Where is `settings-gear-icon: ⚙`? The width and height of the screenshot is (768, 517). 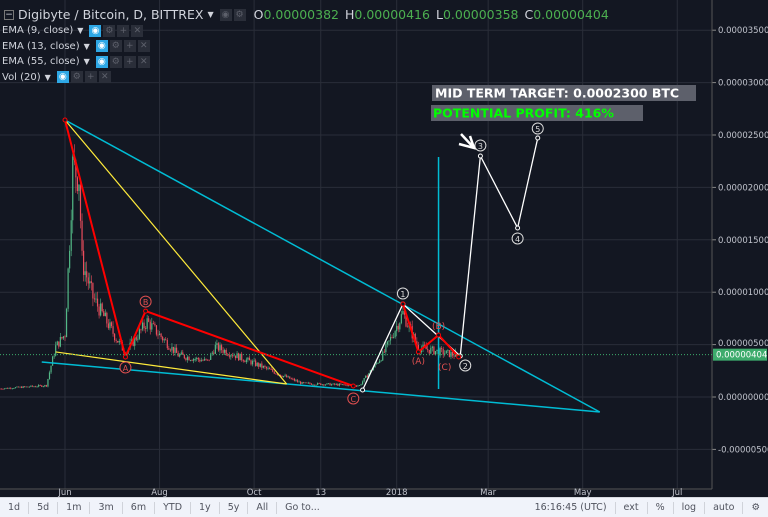 settings-gear-icon: ⚙ is located at coordinates (755, 507).